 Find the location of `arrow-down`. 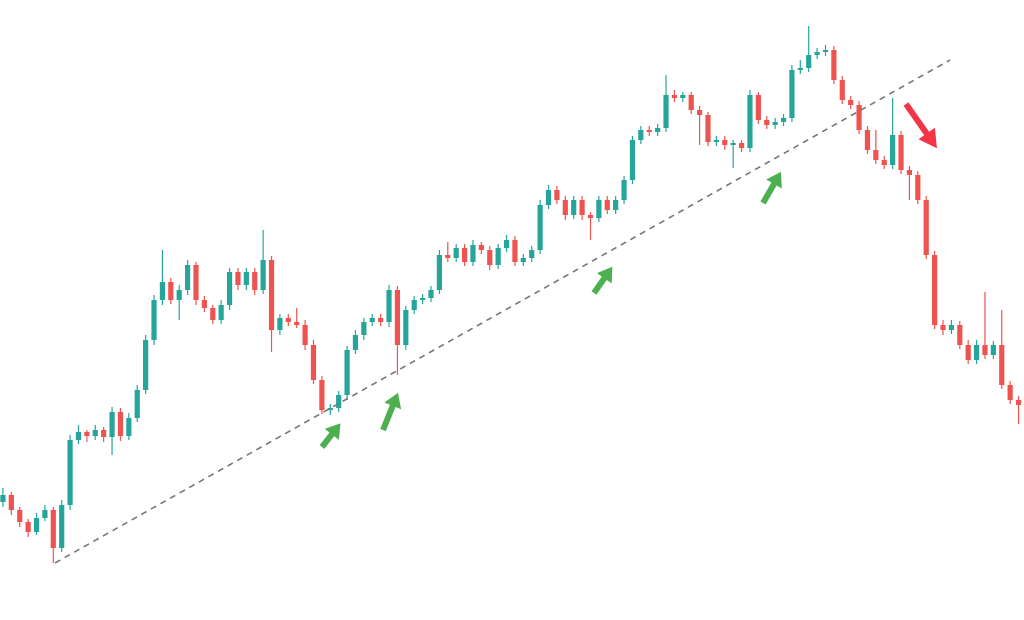

arrow-down is located at coordinates (920, 125).